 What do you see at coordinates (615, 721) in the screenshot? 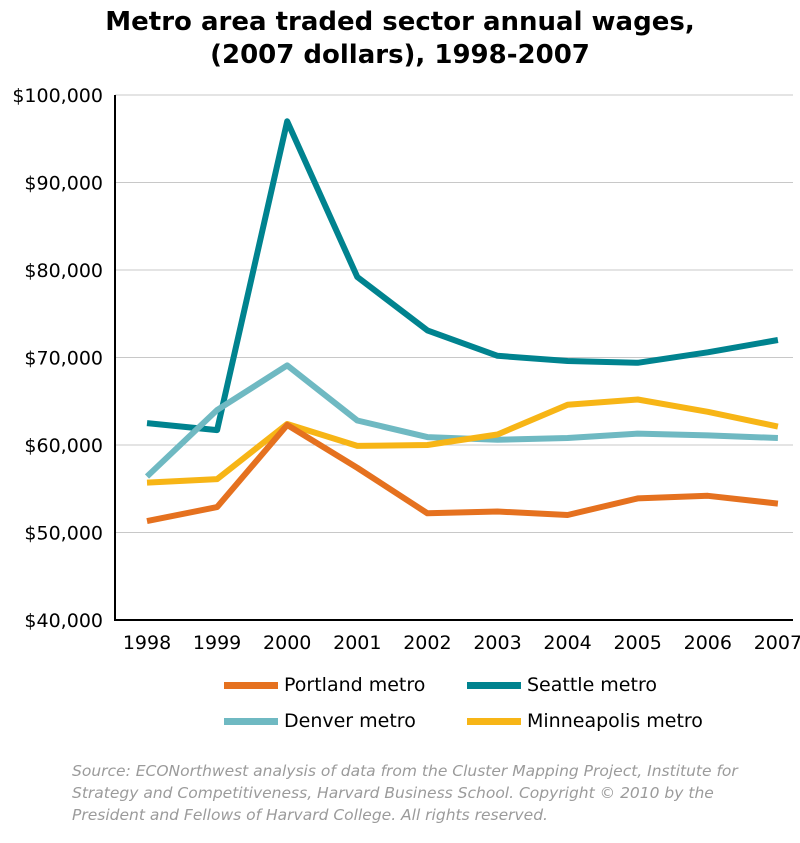
I see `legend-label-minneapolis: Minneapolis metro` at bounding box center [615, 721].